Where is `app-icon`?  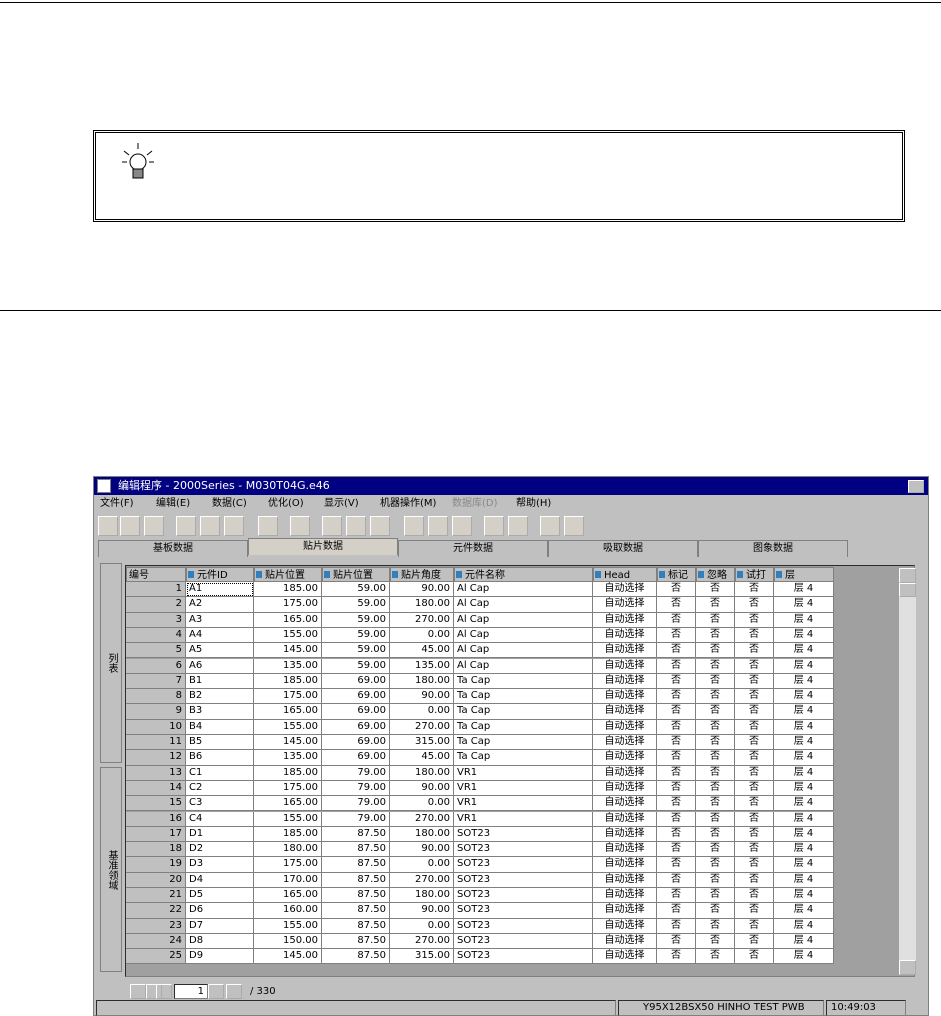
app-icon is located at coordinates (104, 486).